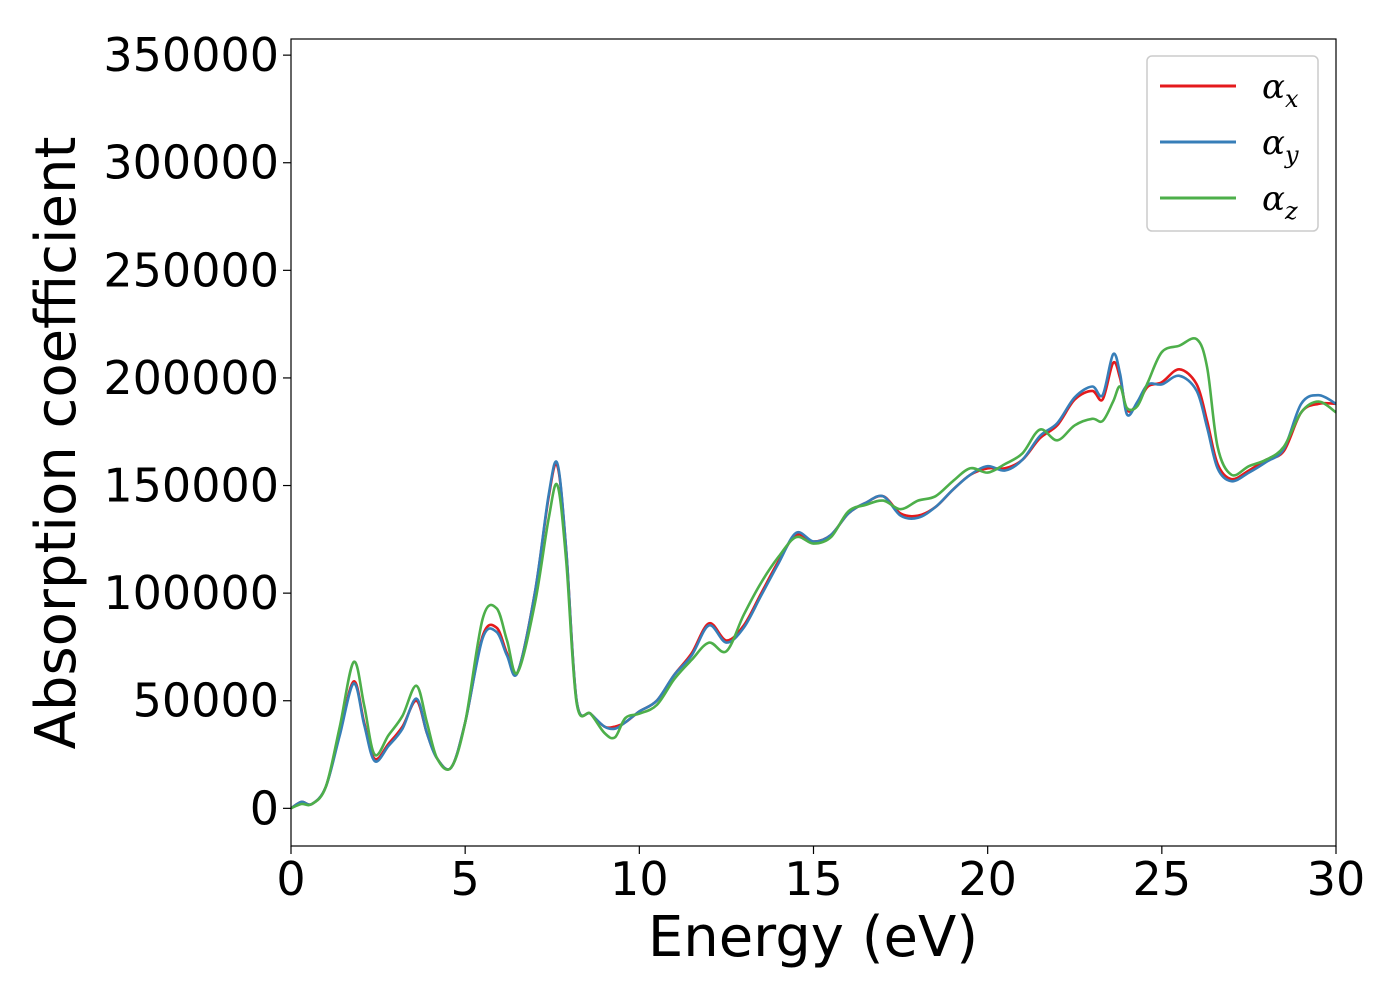 The height and width of the screenshot is (1000, 1400). I want to click on x-tick-label: 20, so click(987, 879).